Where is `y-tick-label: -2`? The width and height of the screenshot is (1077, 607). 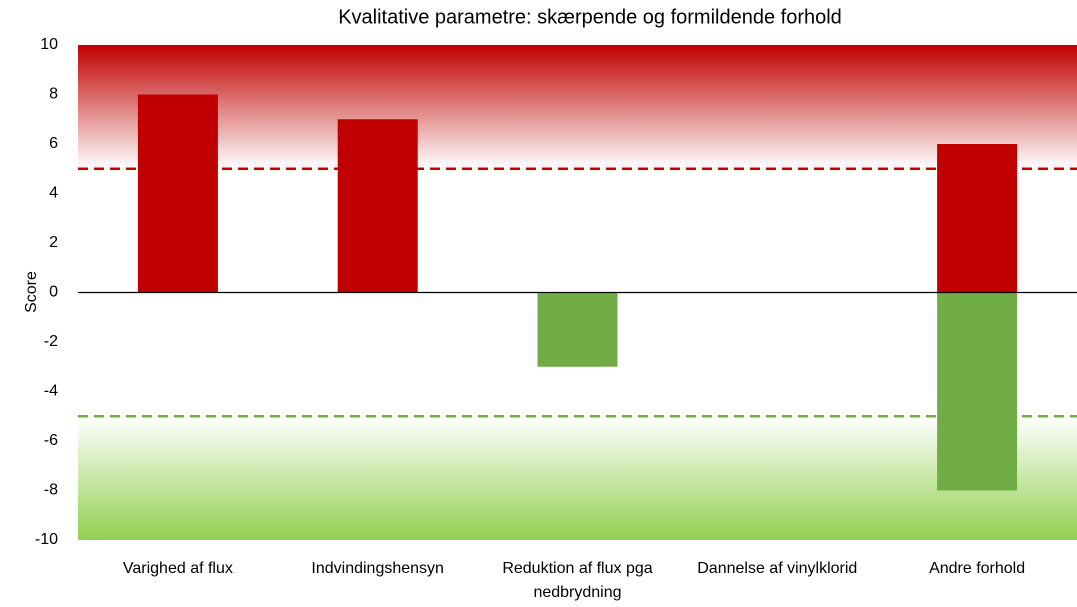
y-tick-label: -2 is located at coordinates (51, 341).